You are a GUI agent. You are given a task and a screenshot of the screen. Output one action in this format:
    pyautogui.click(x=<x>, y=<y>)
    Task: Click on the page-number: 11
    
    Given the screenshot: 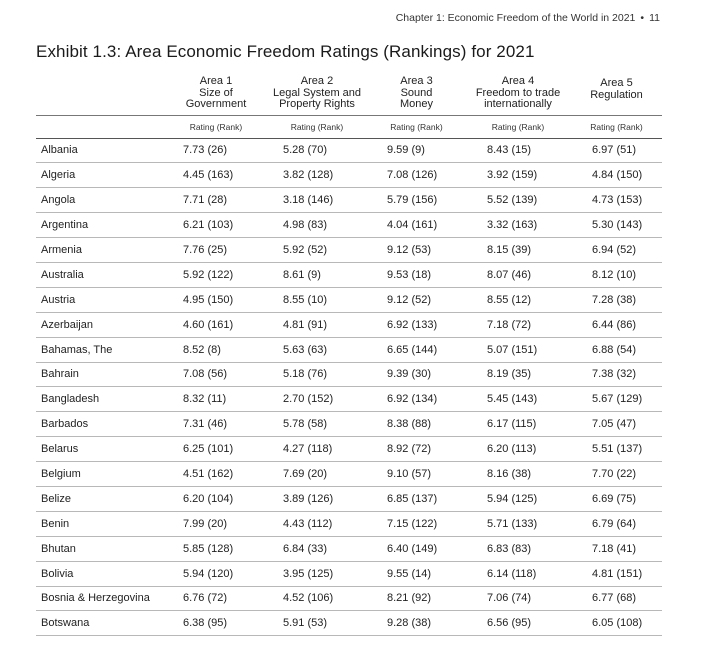 What is the action you would take?
    pyautogui.click(x=654, y=18)
    